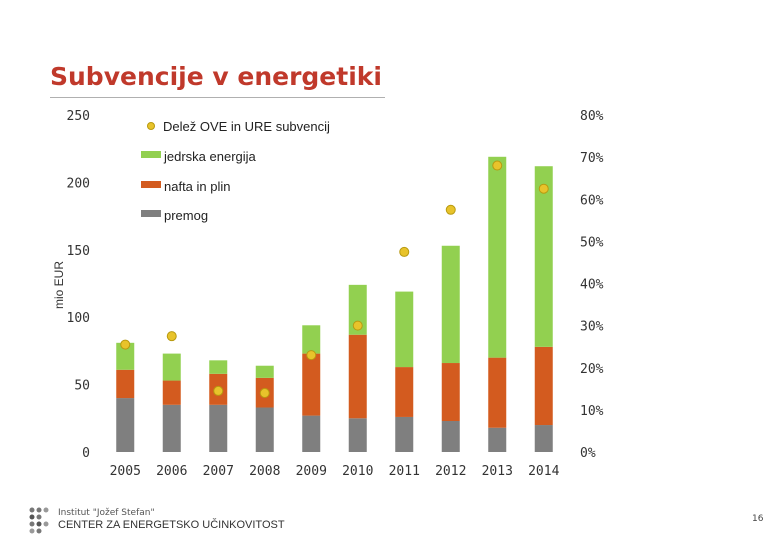  What do you see at coordinates (151, 126) in the screenshot?
I see `legend-marker-share` at bounding box center [151, 126].